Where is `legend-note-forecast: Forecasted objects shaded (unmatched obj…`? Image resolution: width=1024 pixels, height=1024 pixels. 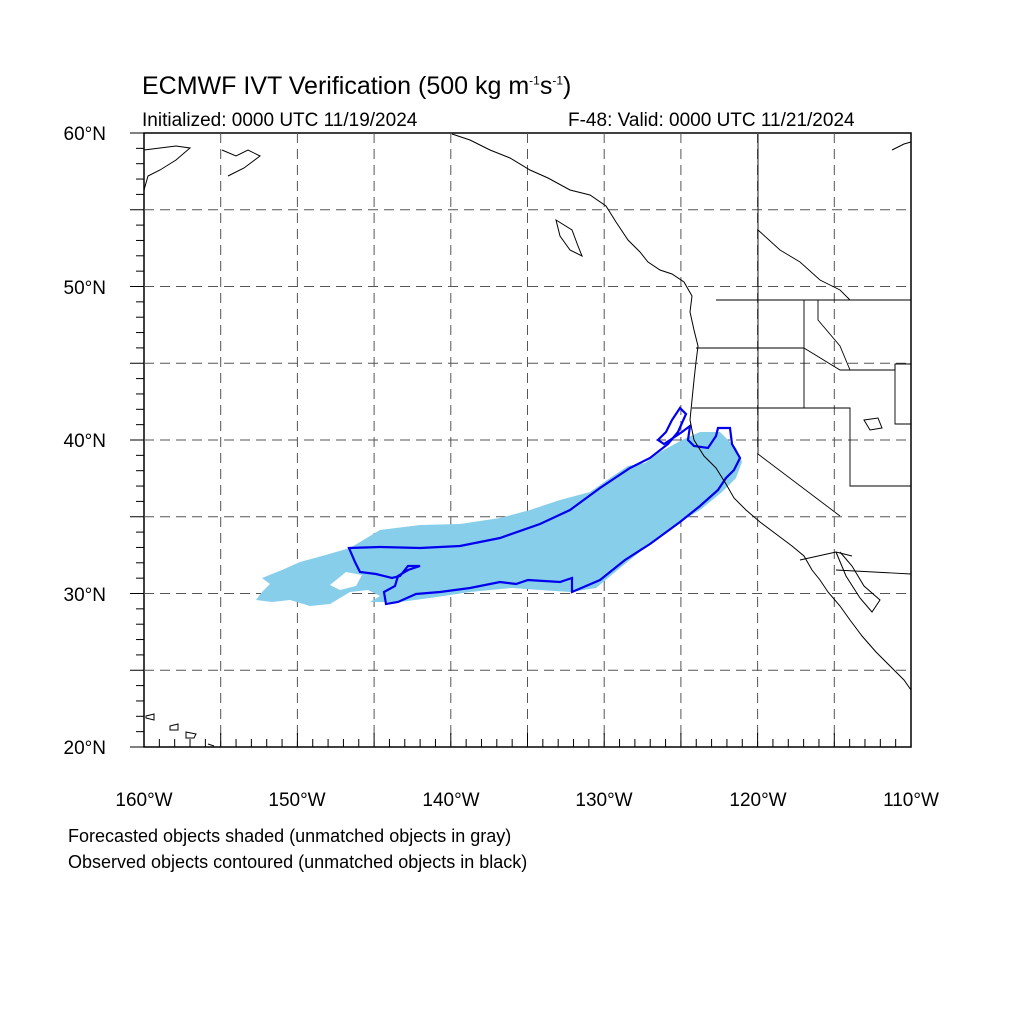 legend-note-forecast: Forecasted objects shaded (unmatched obj… is located at coordinates (290, 836).